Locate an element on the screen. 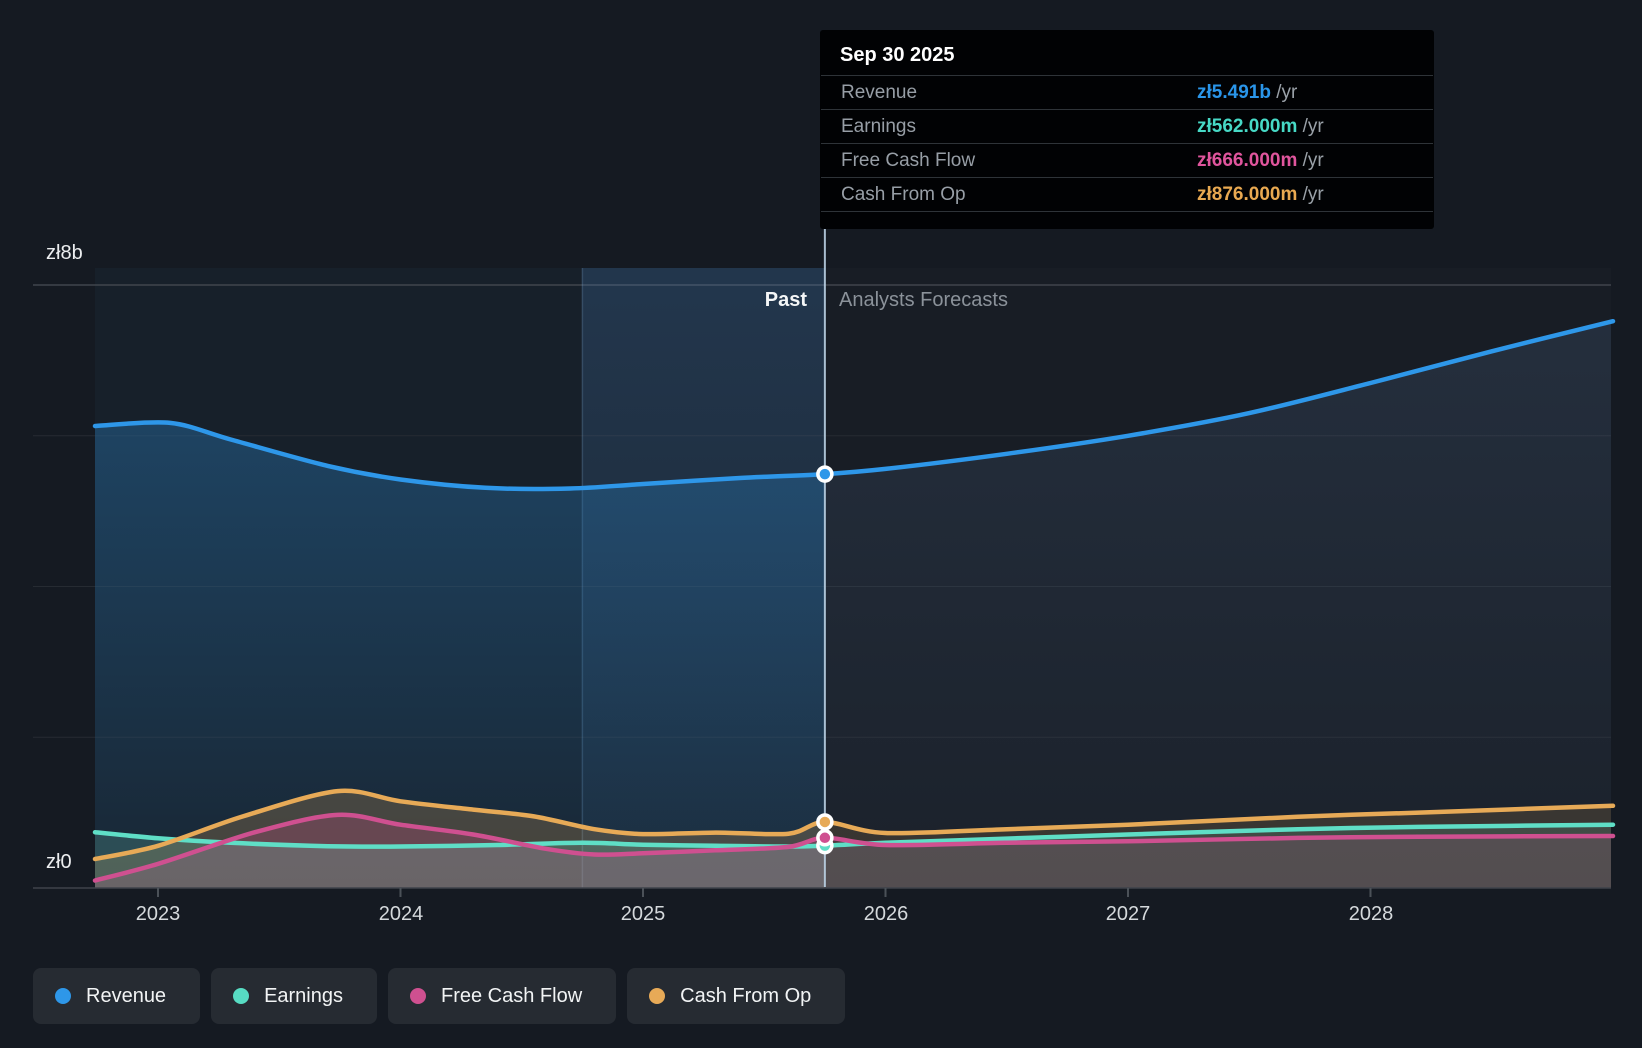  tooltip-label: Cash From Op is located at coordinates (903, 194).